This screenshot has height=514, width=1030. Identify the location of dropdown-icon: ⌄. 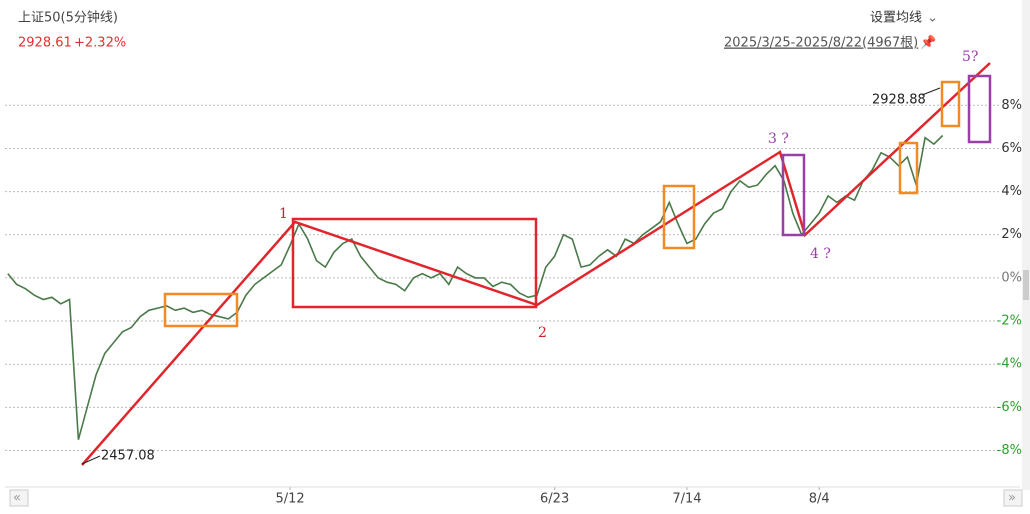
(932, 18).